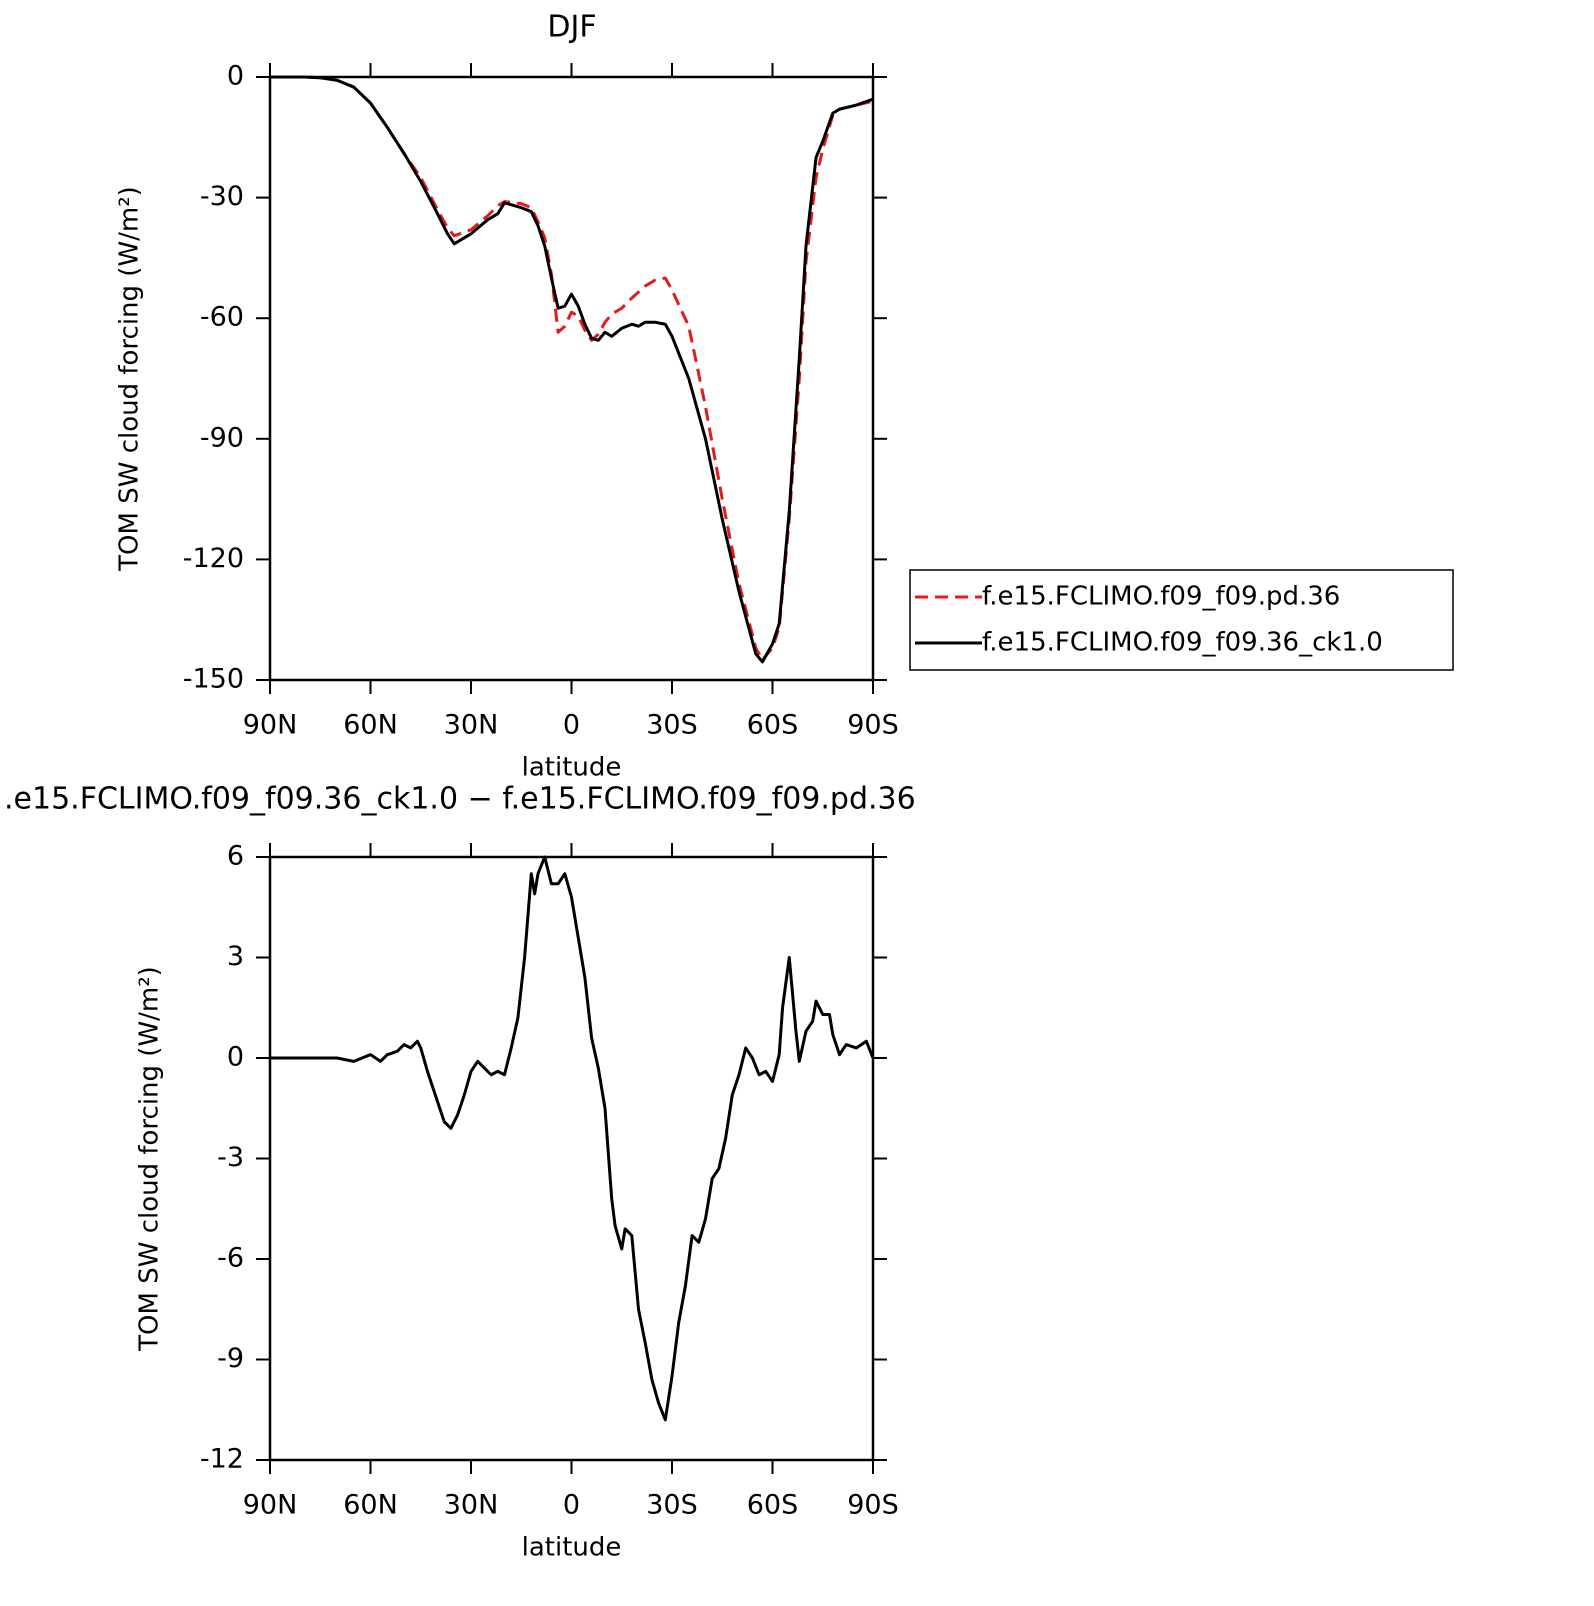  What do you see at coordinates (1182, 643) in the screenshot?
I see `legend-label: f.e15.FCLIMO.f09_f09.36_ck1.0` at bounding box center [1182, 643].